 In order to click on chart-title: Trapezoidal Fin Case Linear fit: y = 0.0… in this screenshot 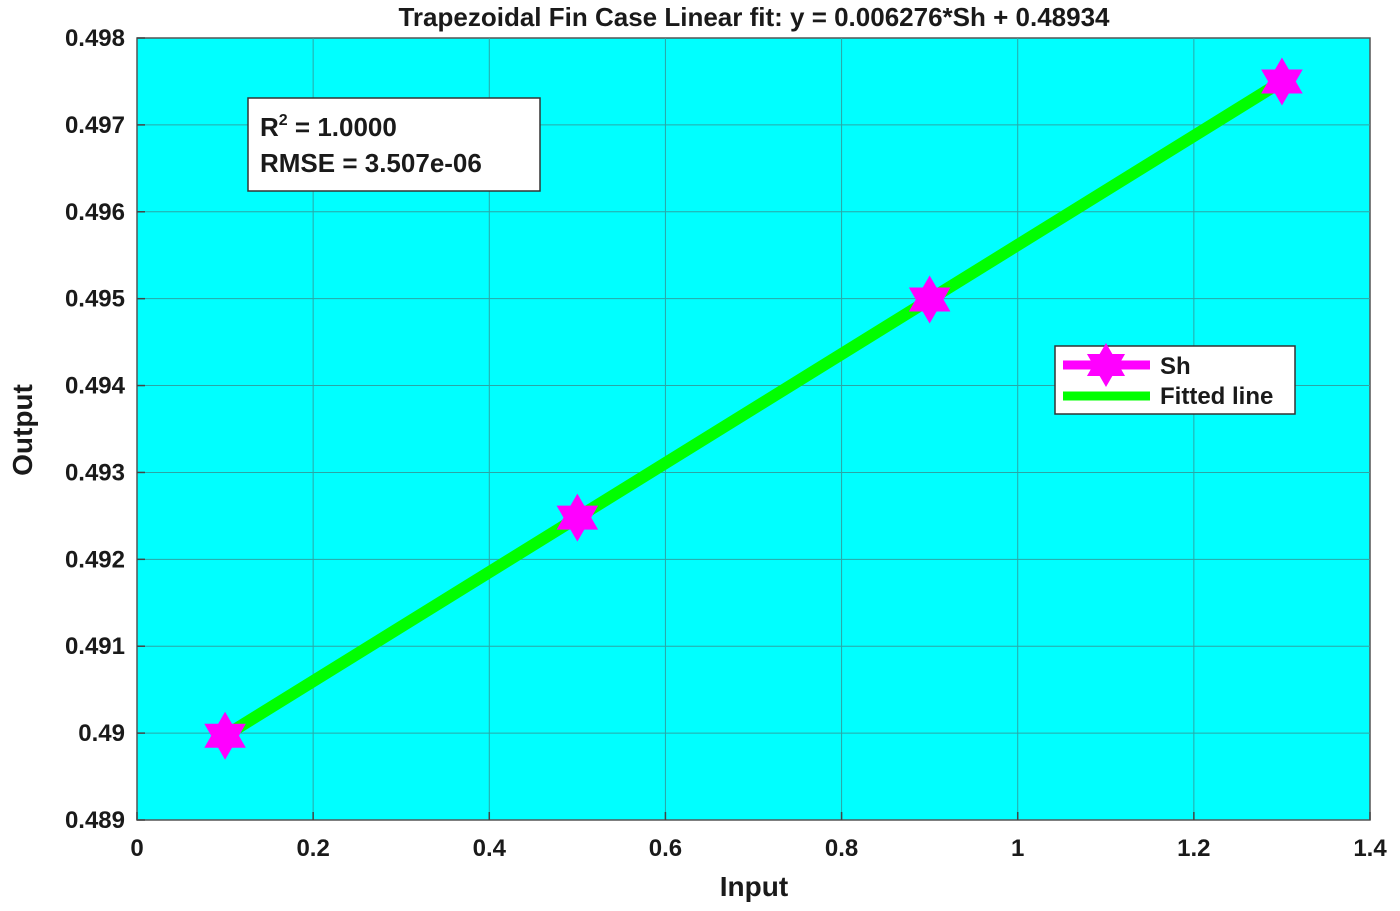, I will do `click(754, 17)`.